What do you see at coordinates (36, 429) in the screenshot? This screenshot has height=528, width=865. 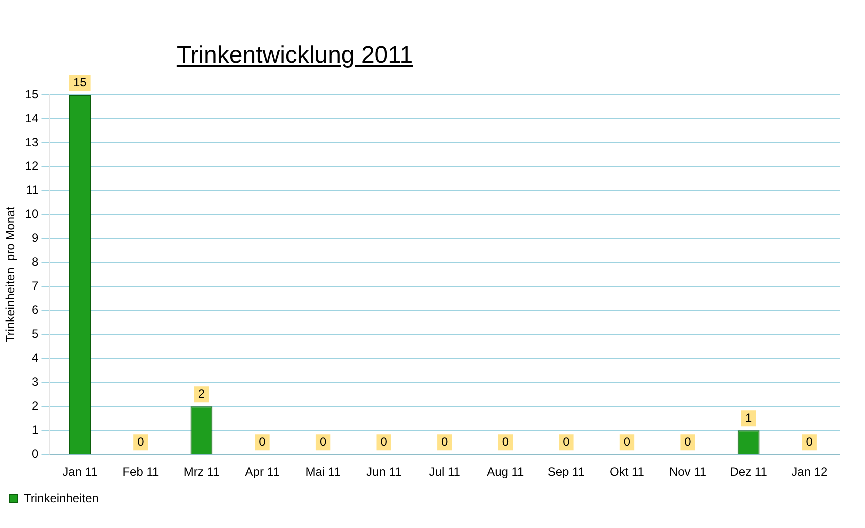 I see `y-tick-label: 1` at bounding box center [36, 429].